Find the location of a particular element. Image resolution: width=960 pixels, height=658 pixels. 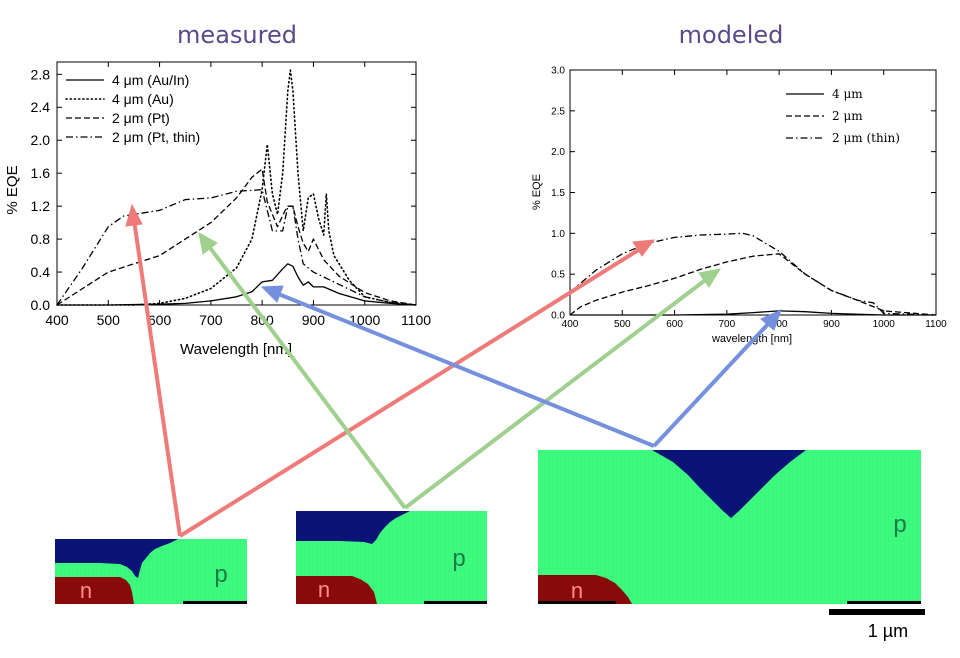

y-tick-label: 0.4 is located at coordinates (41, 272).